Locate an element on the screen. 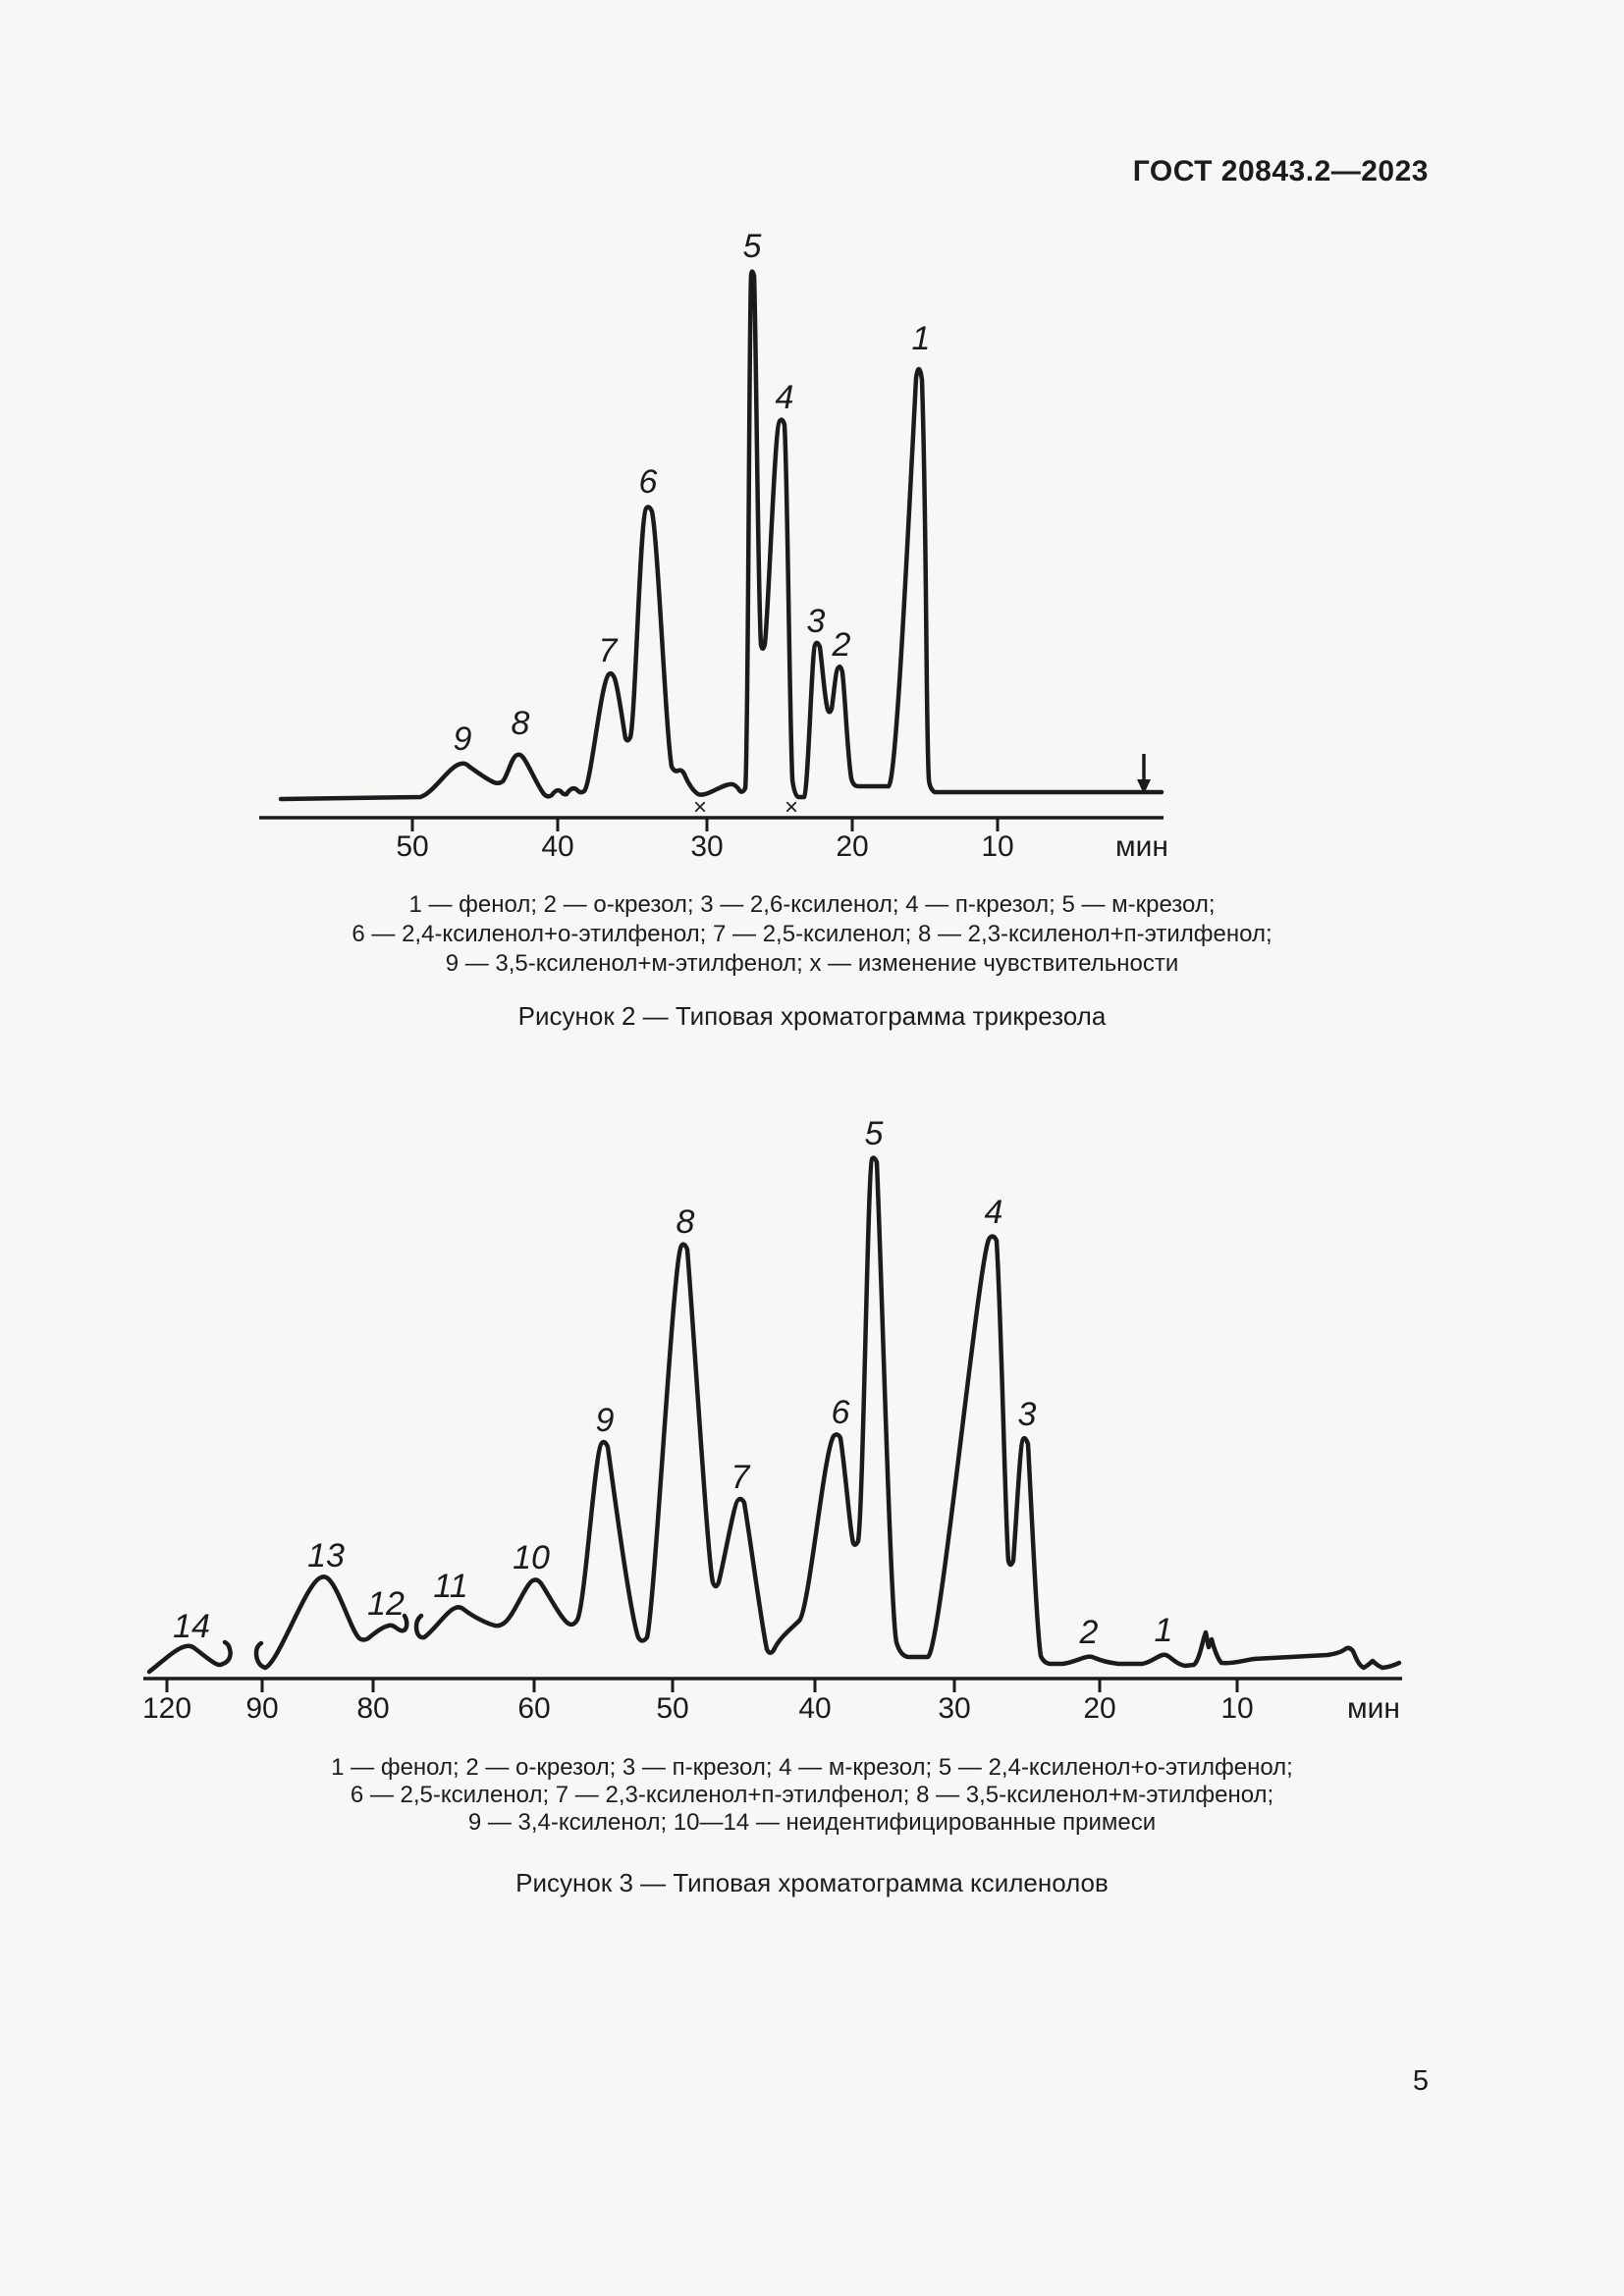  chromatogram-trace-fig3-segment1 is located at coordinates (189, 1657).